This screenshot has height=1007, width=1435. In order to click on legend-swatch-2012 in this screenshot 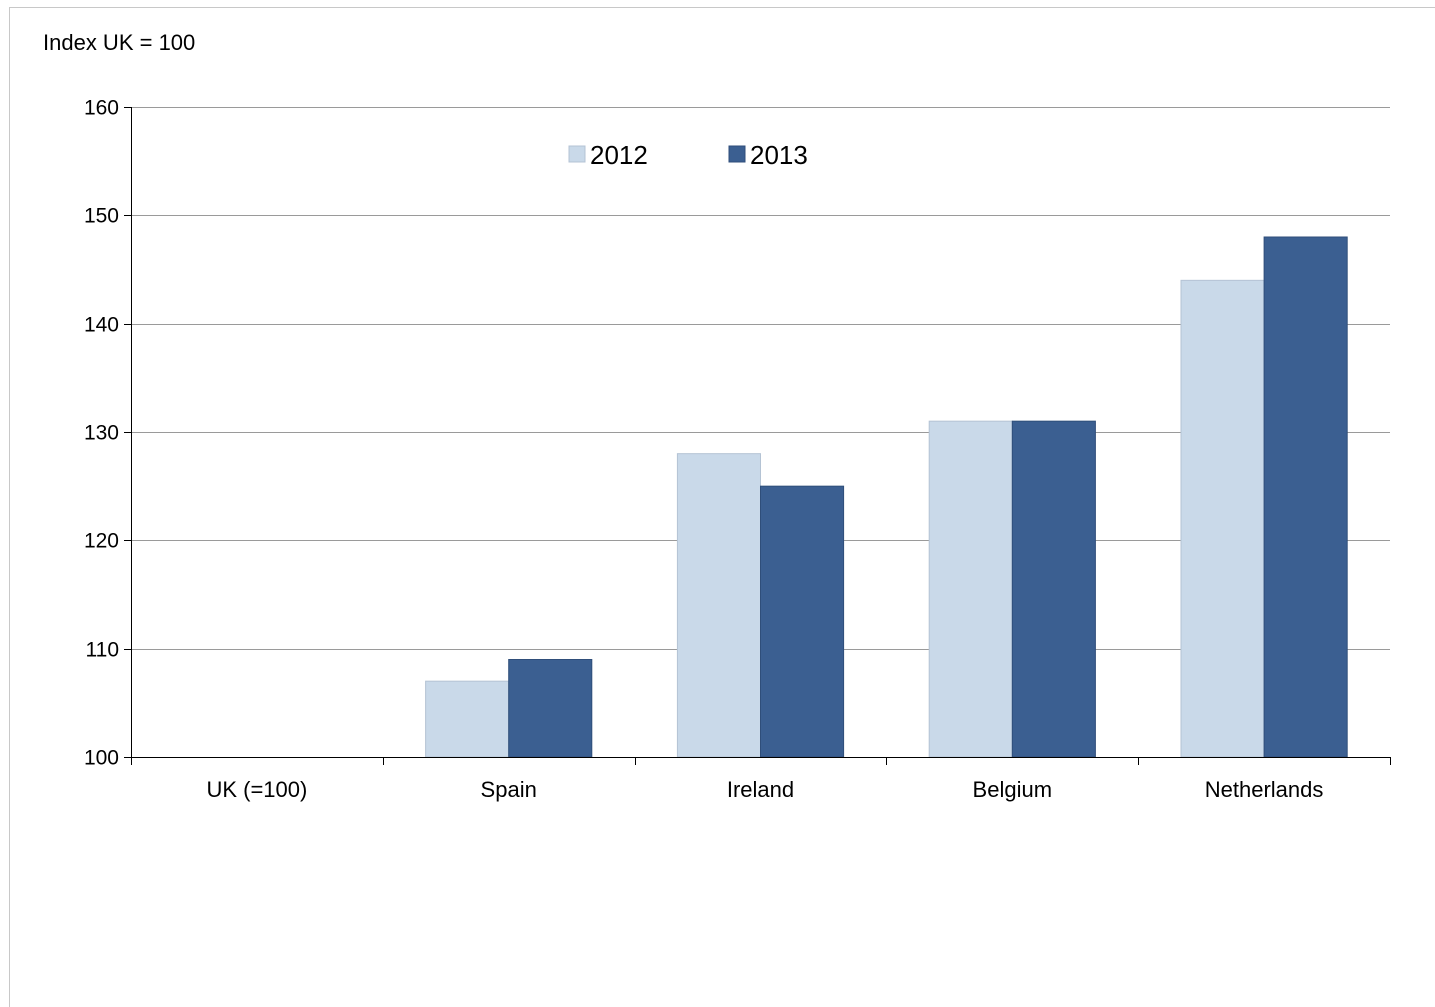, I will do `click(577, 154)`.